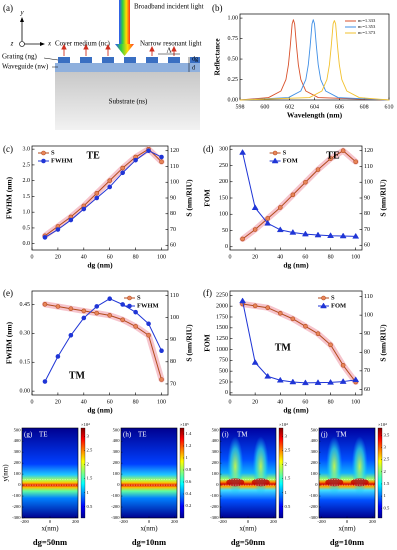  I want to click on x-axis-title: Wavelength (nm), so click(315, 115).